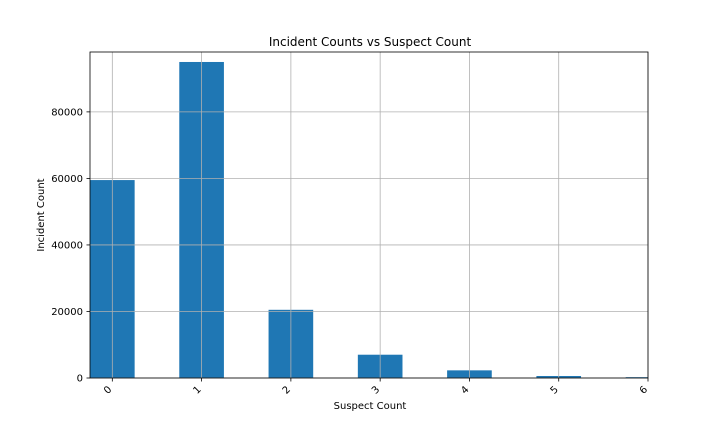  I want to click on y-tick-label: 80000, so click(67, 112).